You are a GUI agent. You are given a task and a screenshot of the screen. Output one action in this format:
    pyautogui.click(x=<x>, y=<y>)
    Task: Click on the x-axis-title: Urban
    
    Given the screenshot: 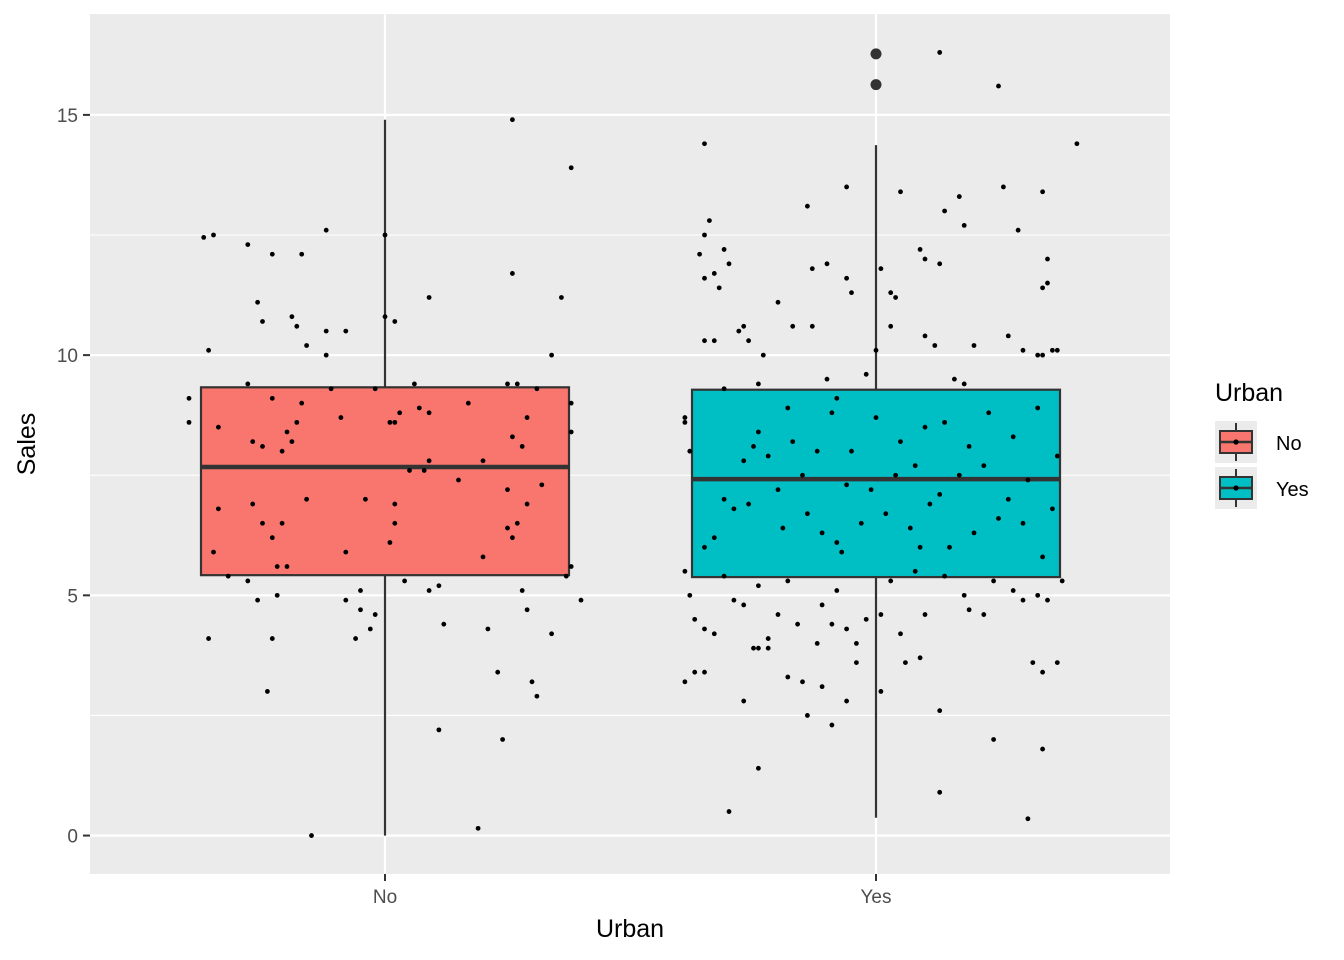 What is the action you would take?
    pyautogui.click(x=630, y=929)
    